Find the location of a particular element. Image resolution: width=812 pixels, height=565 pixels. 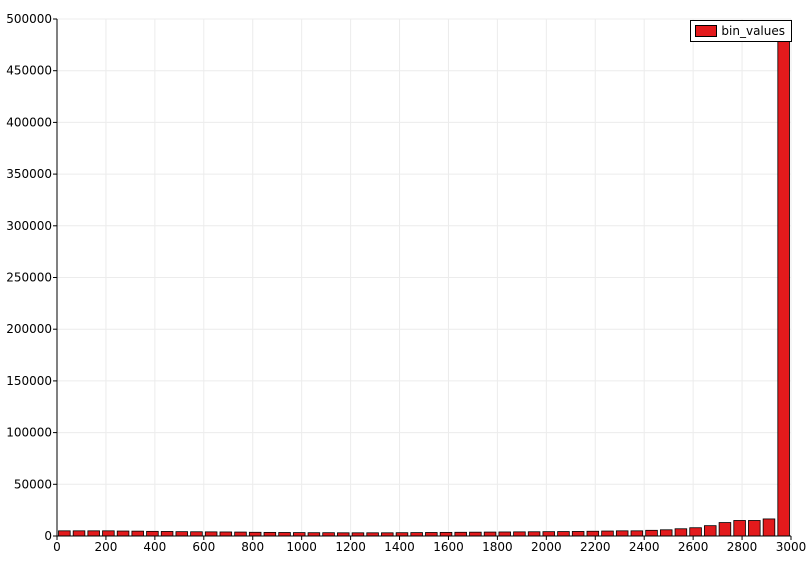

x-tick-label: 1000 is located at coordinates (301, 547).